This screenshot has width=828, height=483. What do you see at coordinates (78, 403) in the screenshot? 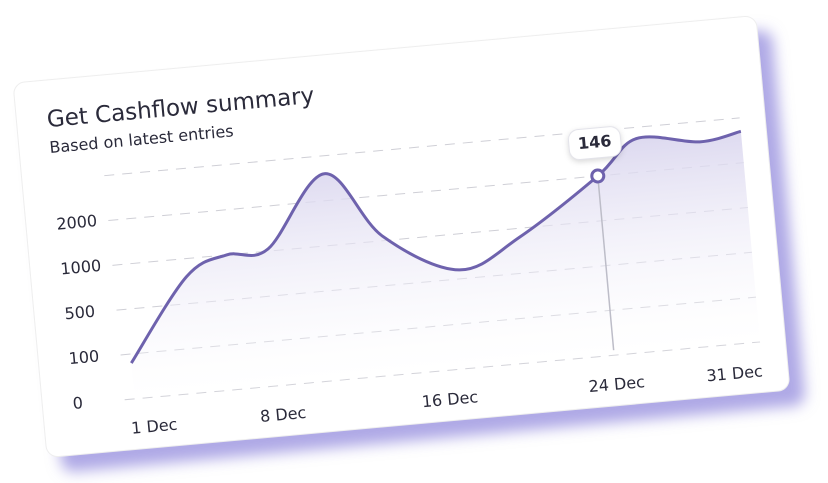
I see `y-tick-label: 0` at bounding box center [78, 403].